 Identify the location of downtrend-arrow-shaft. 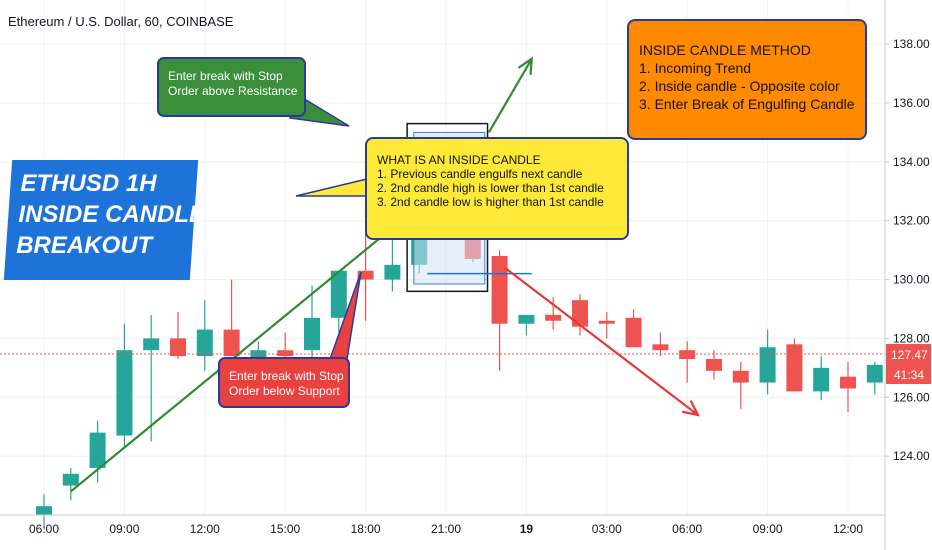
(601, 341).